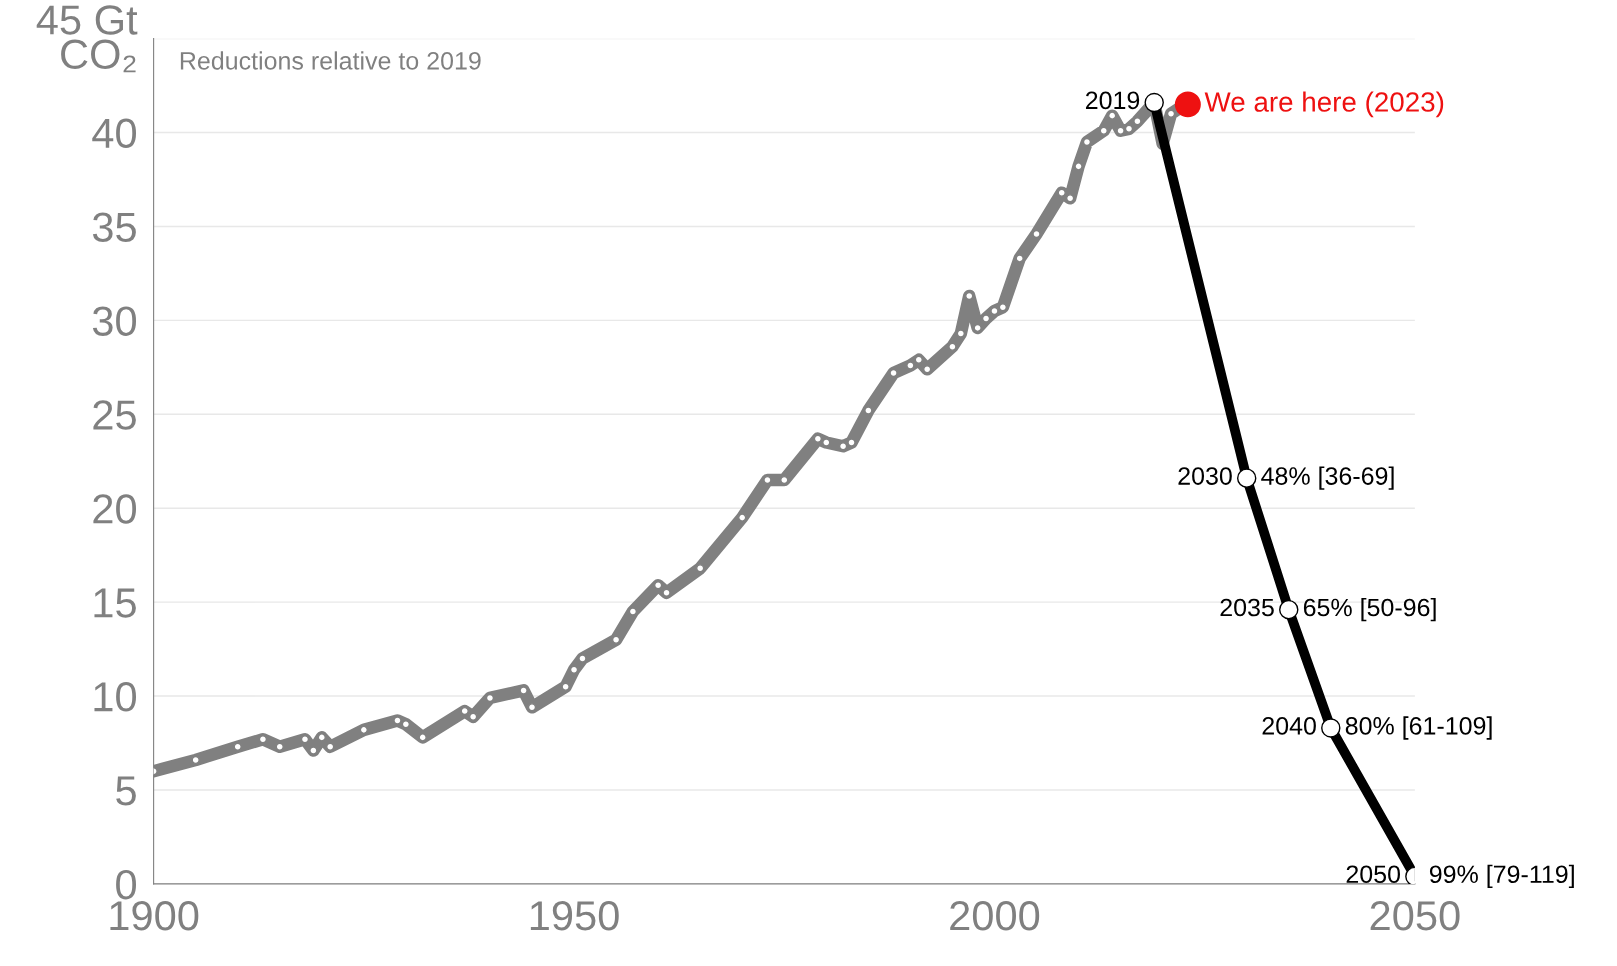  I want to click on series-label: We are here (2023), so click(1324, 104).